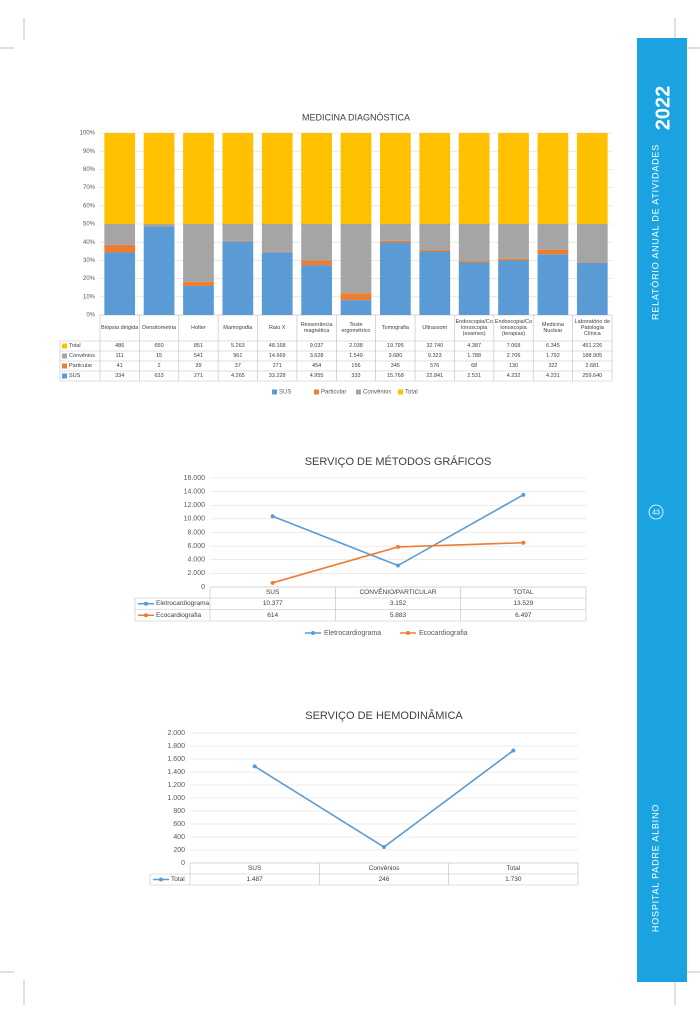  What do you see at coordinates (411, 393) in the screenshot?
I see `legend-label: Total` at bounding box center [411, 393].